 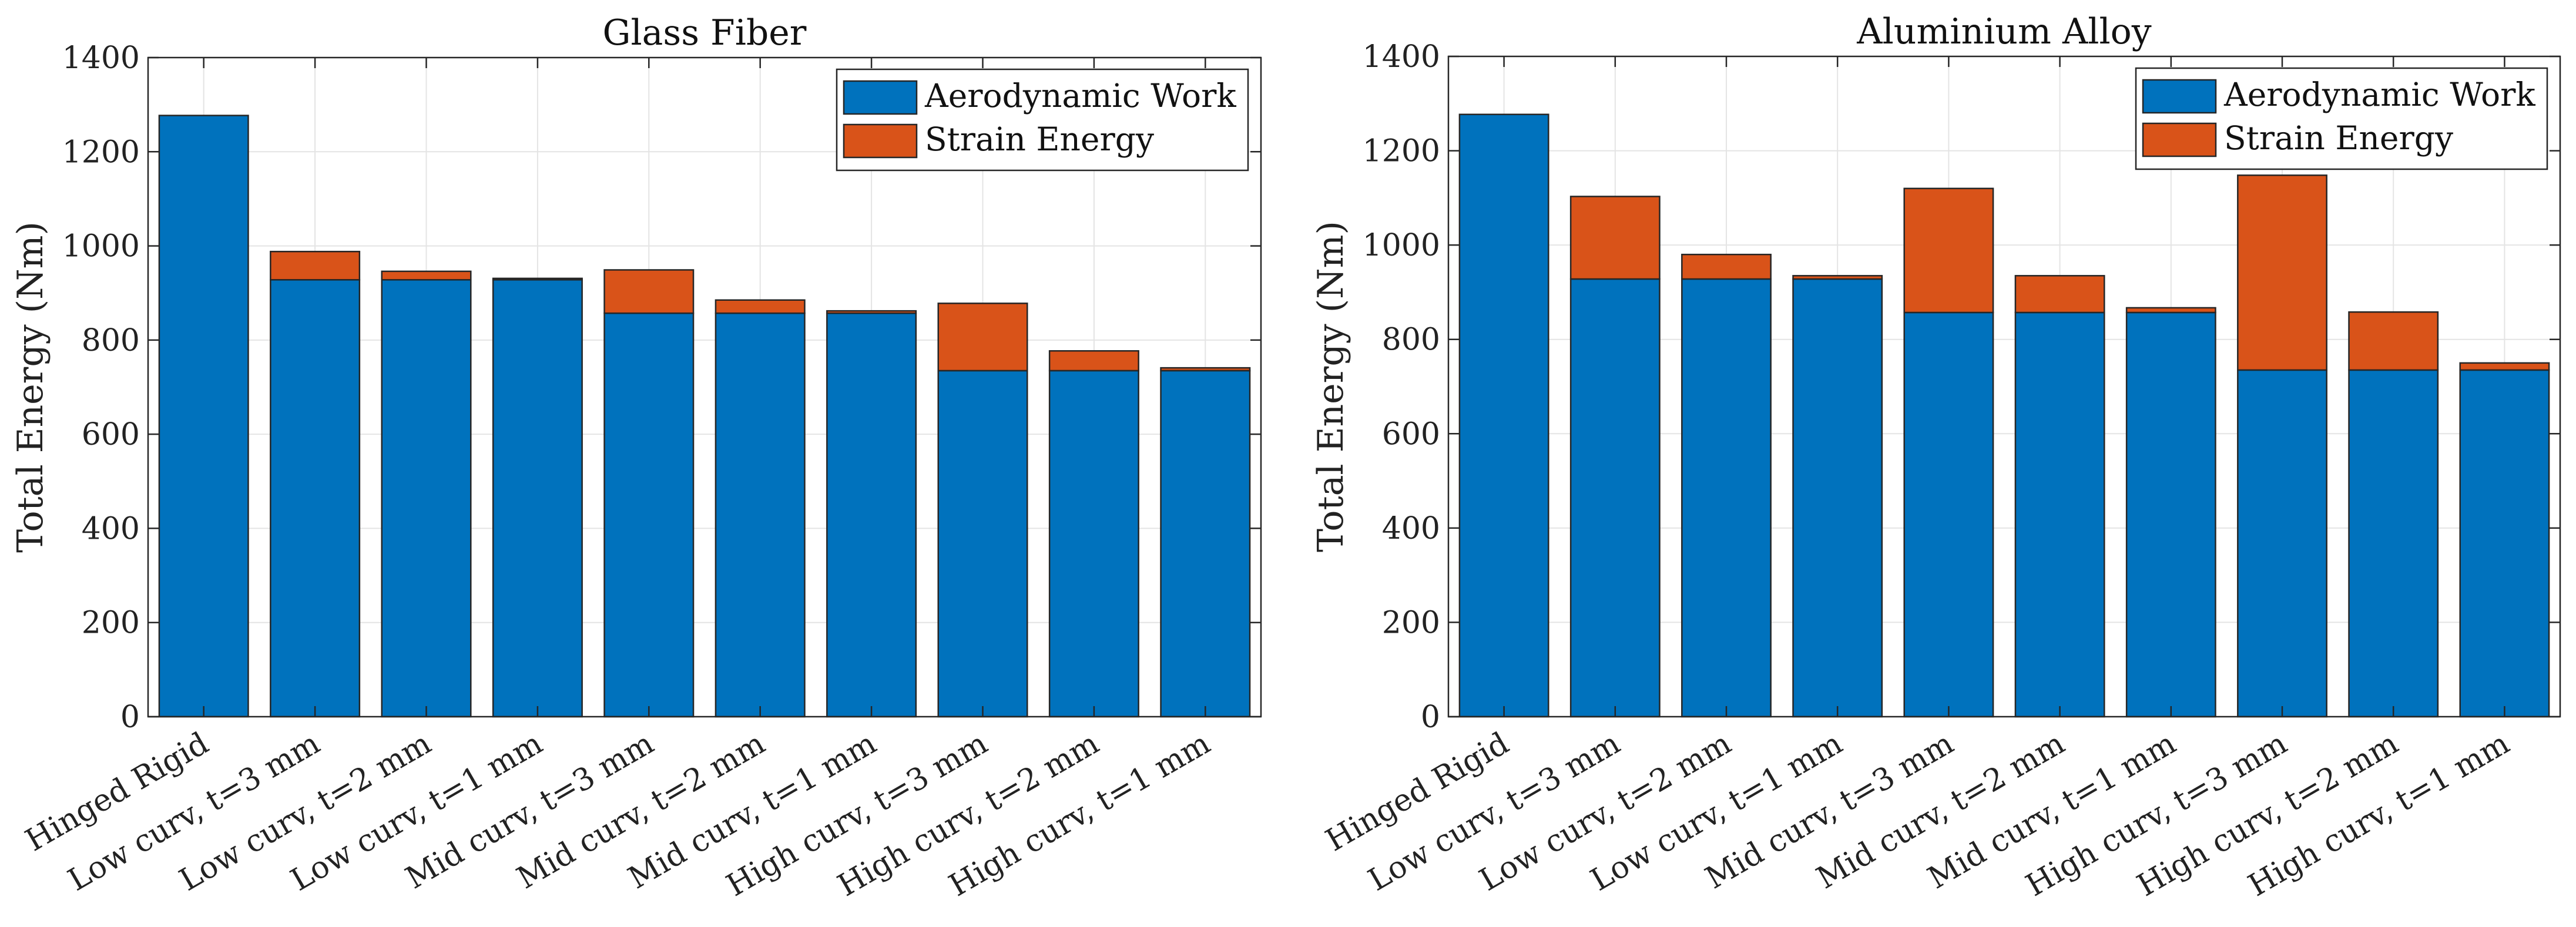 I want to click on chart-2-title: Aluminium Alloy, so click(x=2004, y=31).